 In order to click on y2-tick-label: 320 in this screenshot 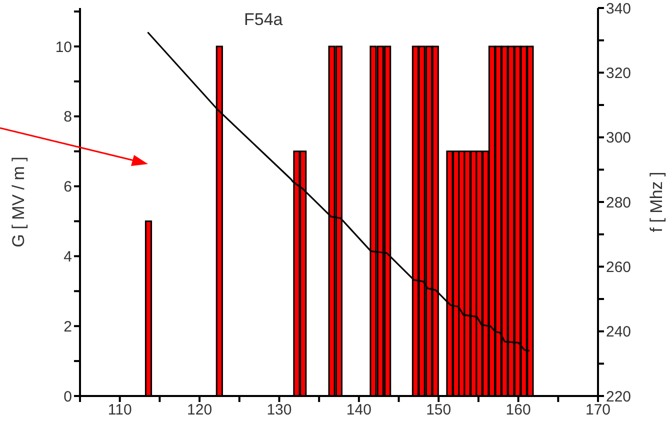, I will do `click(619, 73)`.